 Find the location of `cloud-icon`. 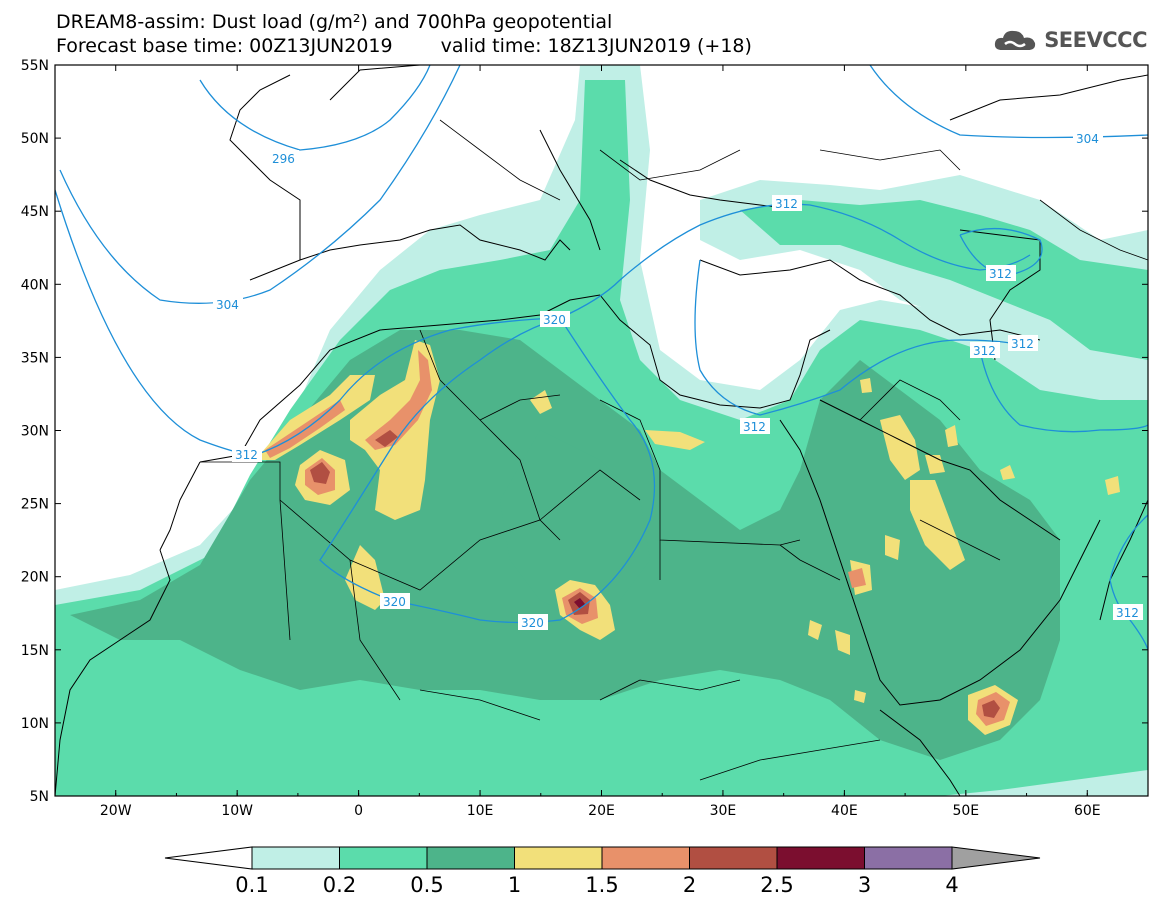

cloud-icon is located at coordinates (1015, 40).